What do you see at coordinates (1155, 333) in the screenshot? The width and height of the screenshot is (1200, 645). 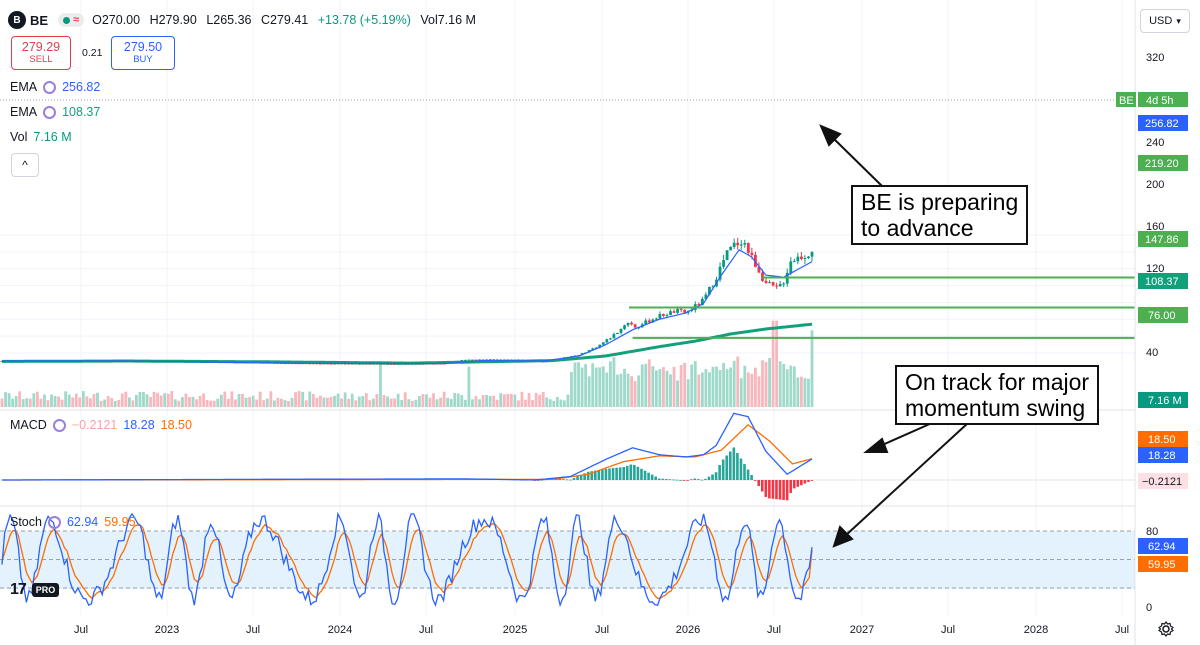 I see `price-axis: 320 240 200 160 120 40 80 0` at bounding box center [1155, 333].